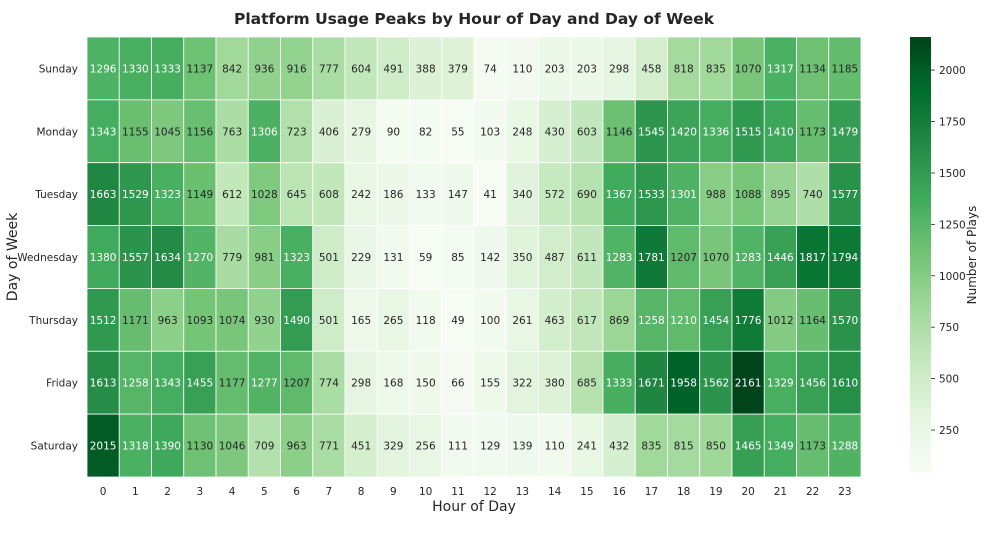 This screenshot has width=985, height=536. I want to click on cell-value-label: 463, so click(555, 321).